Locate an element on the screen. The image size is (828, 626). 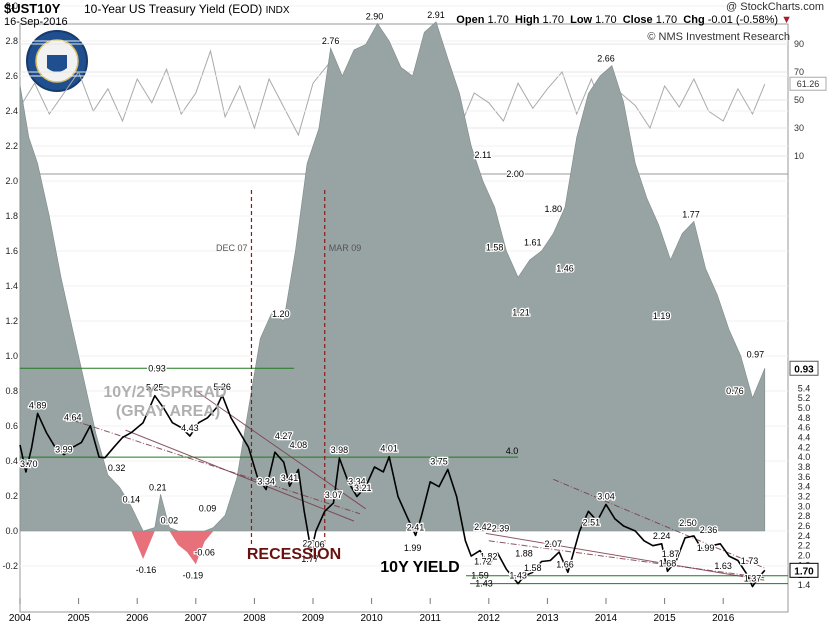
yield-data-label: 3.21 is located at coordinates (363, 488).